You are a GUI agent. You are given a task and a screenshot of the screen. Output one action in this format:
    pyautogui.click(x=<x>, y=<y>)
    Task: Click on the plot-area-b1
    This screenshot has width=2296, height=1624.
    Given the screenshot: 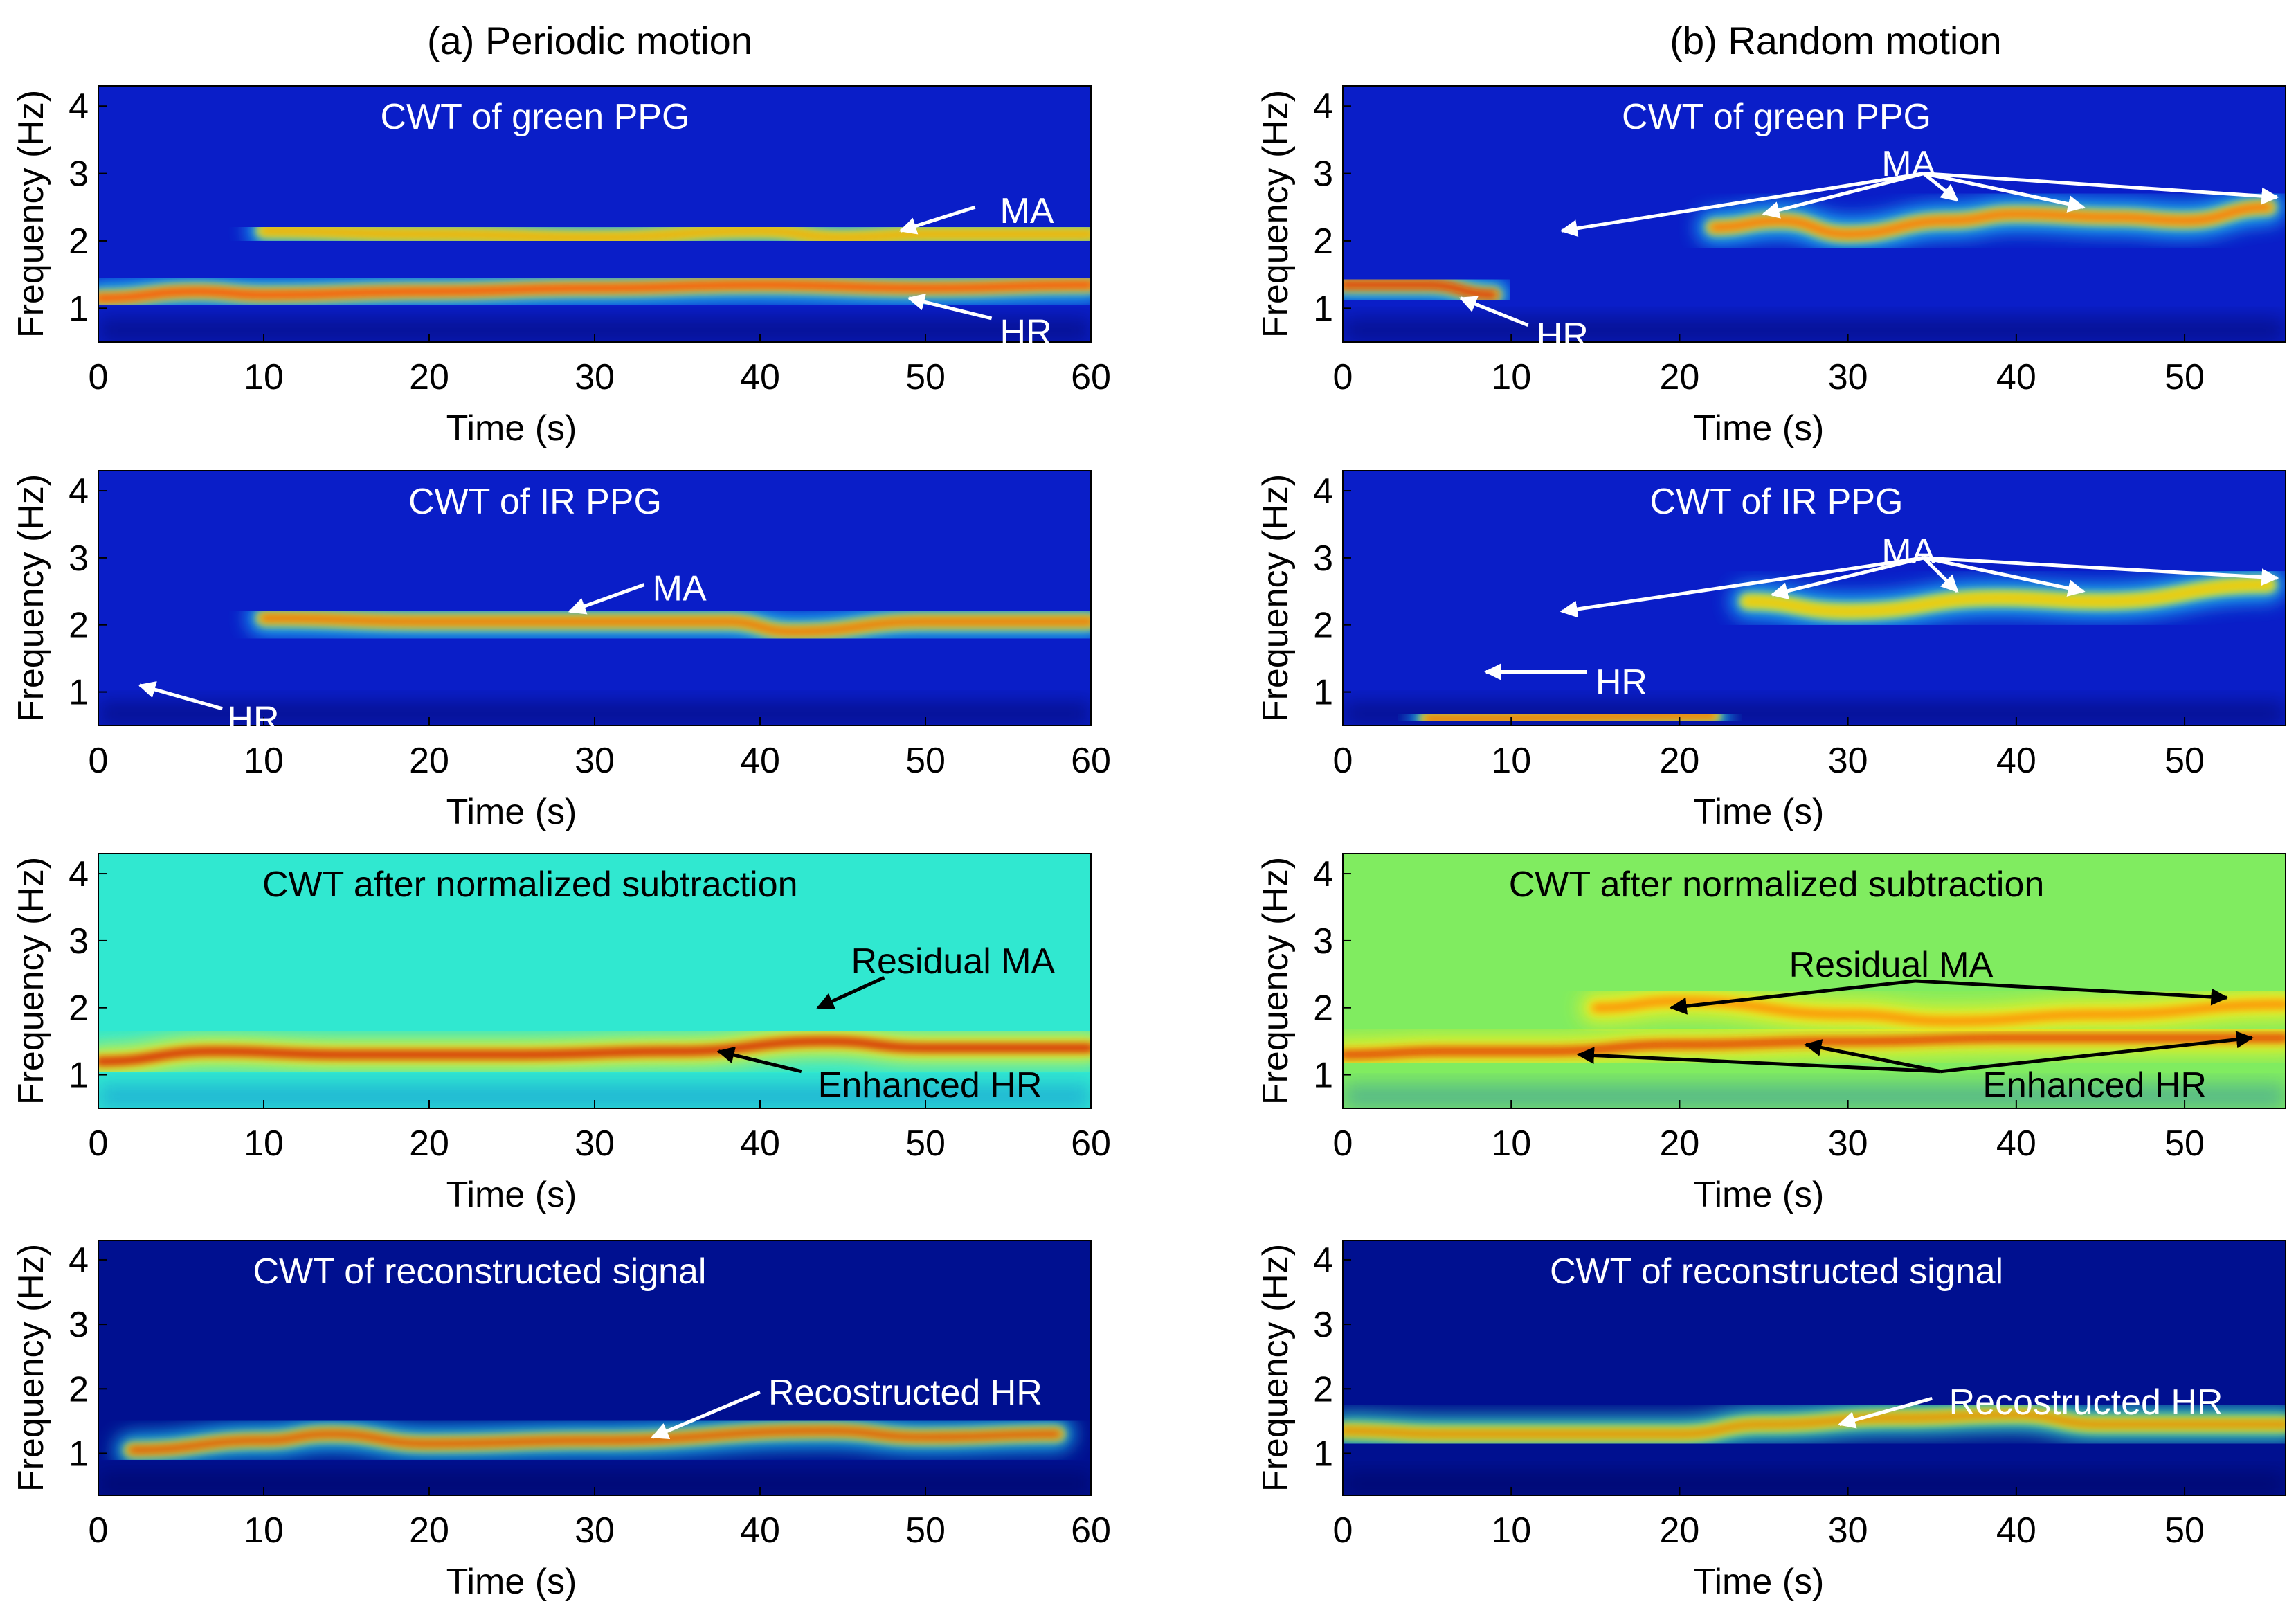 What is the action you would take?
    pyautogui.click(x=1815, y=214)
    